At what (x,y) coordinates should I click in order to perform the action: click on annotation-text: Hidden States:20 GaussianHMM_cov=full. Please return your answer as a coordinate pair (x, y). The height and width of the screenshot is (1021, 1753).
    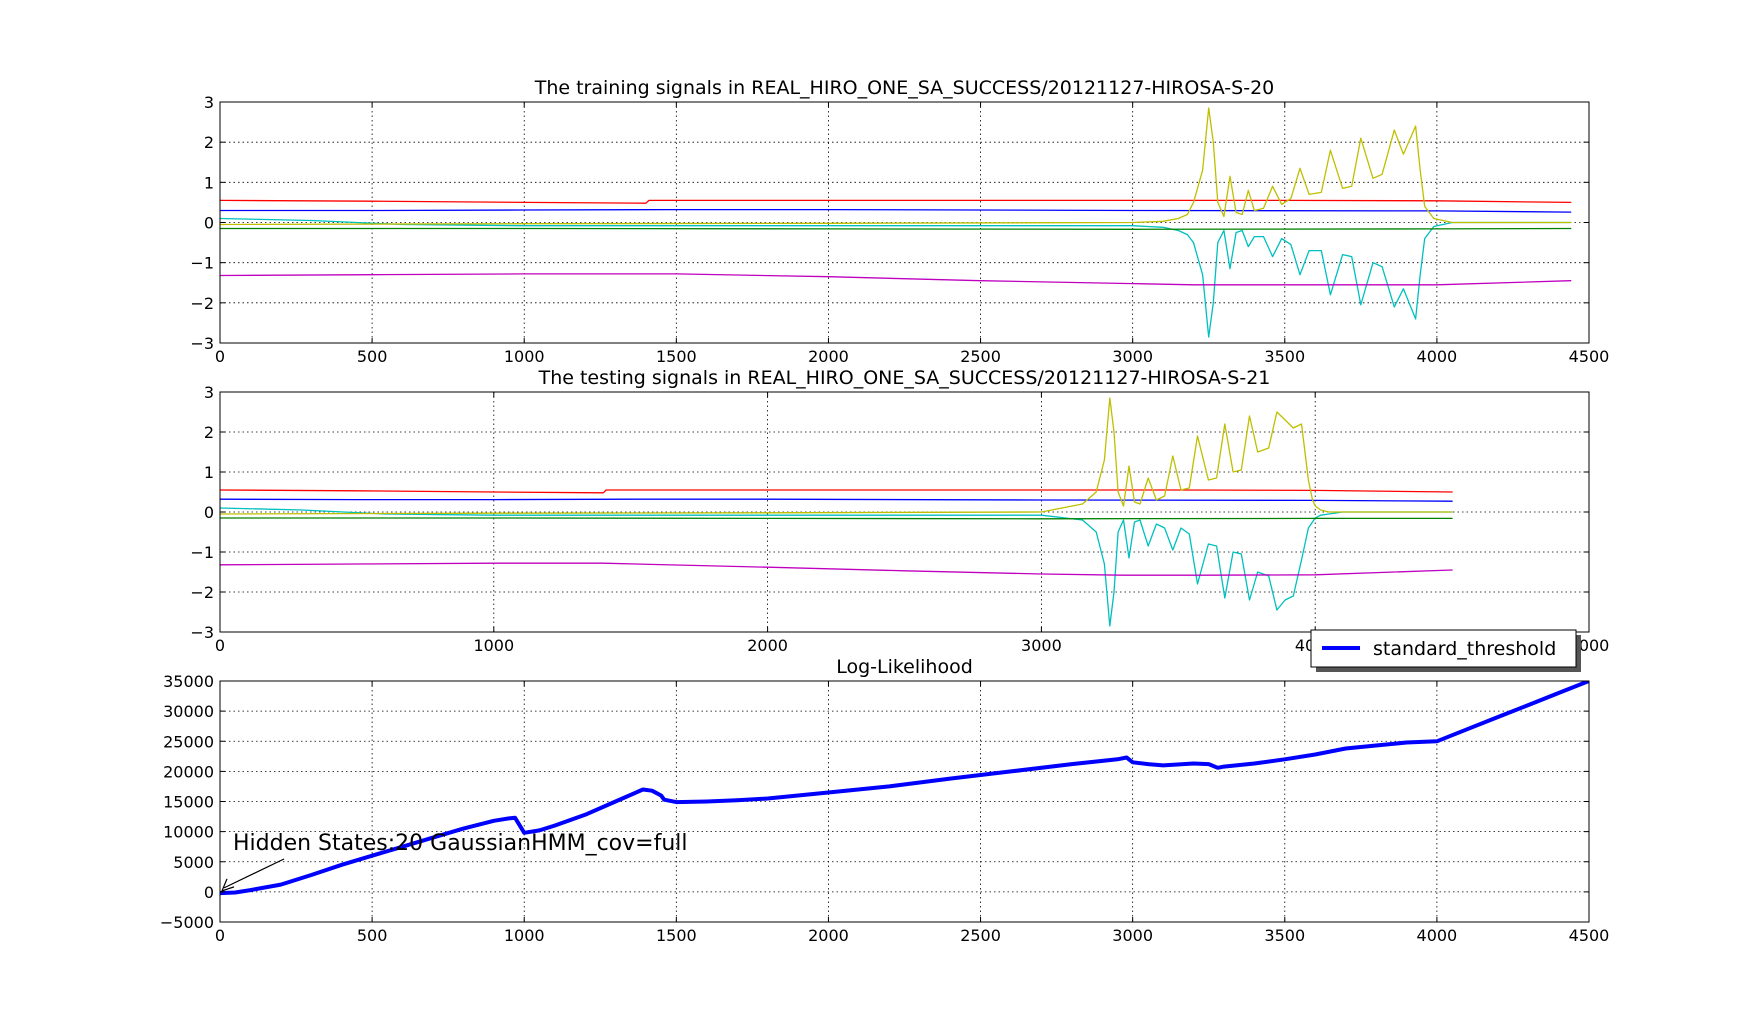
    Looking at the image, I should click on (460, 843).